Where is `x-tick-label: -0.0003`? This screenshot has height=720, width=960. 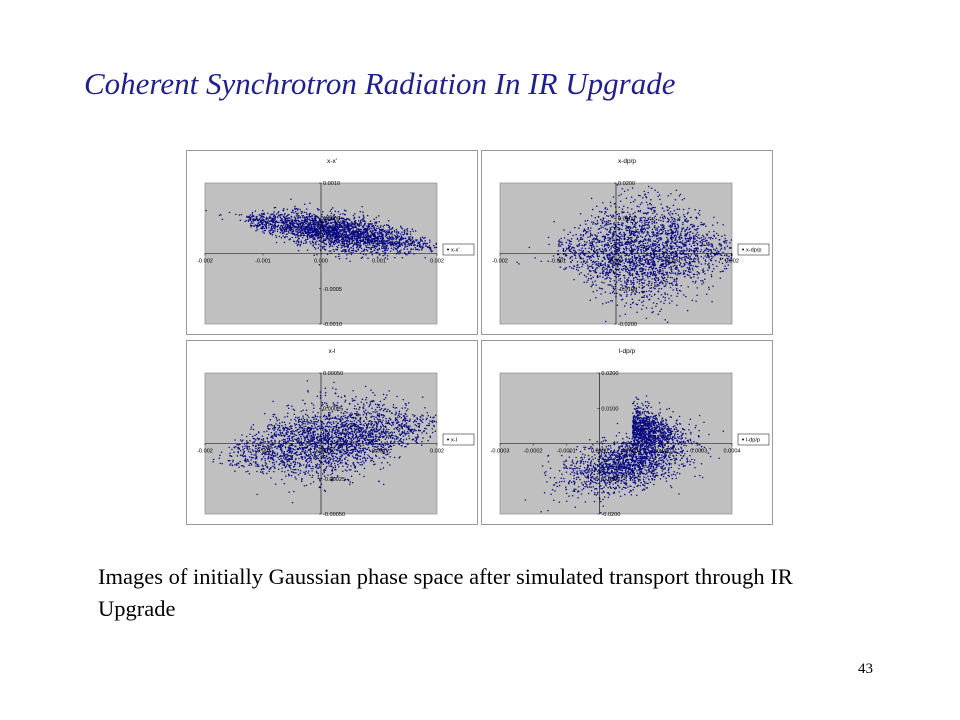 x-tick-label: -0.0003 is located at coordinates (500, 452).